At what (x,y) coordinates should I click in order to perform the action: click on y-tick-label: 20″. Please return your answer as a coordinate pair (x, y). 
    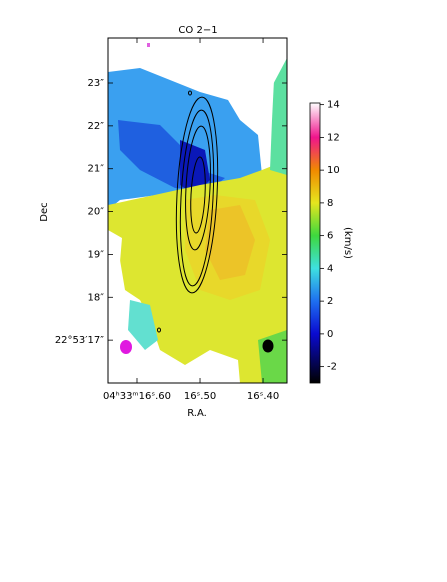
    Looking at the image, I should click on (96, 212).